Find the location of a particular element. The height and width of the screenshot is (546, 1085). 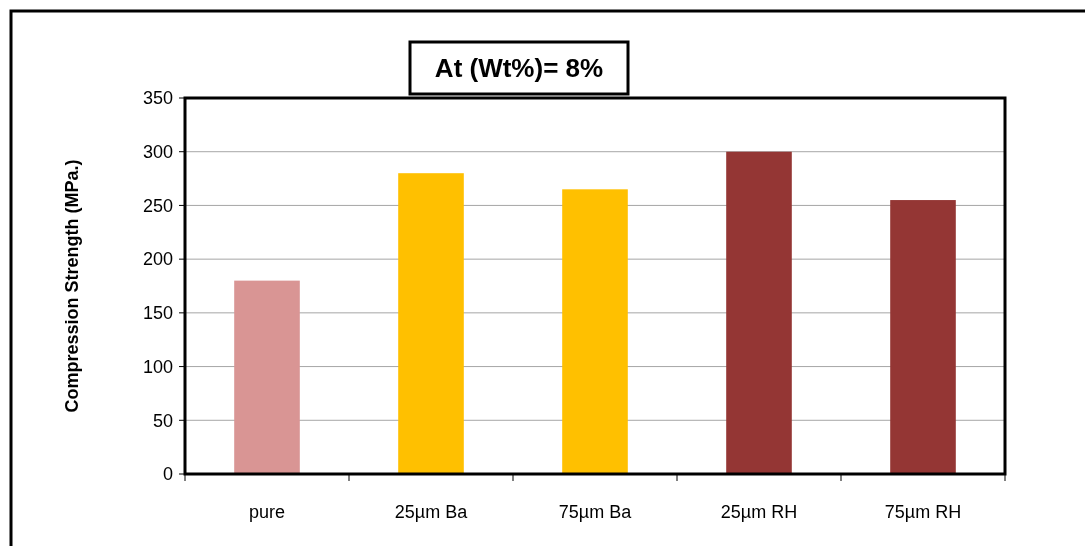

x-tick-label: pure is located at coordinates (267, 512).